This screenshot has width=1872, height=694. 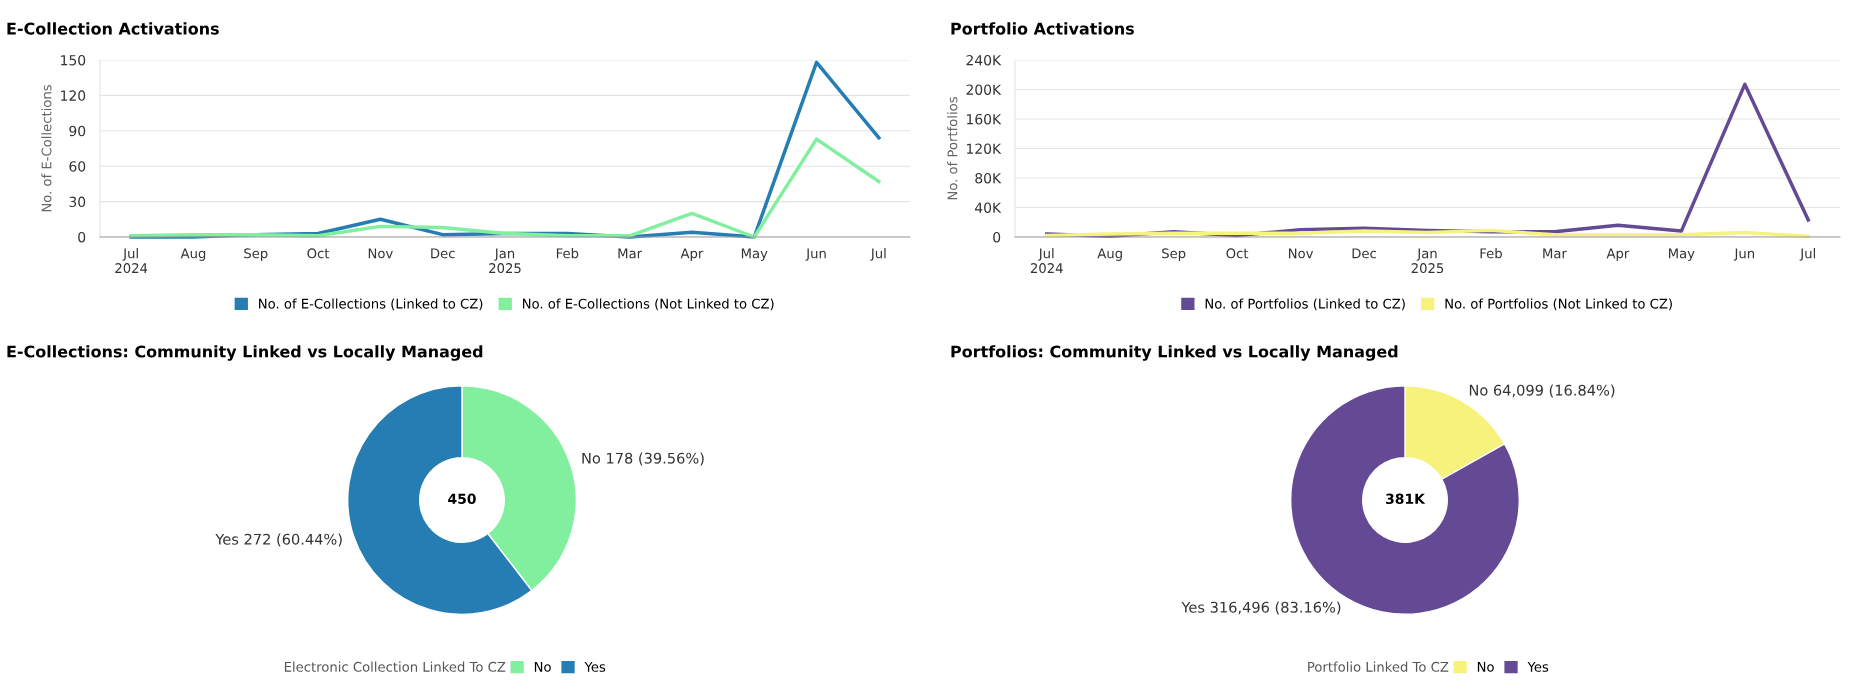 What do you see at coordinates (278, 540) in the screenshot?
I see `data-label: Yes 272 (60.44%)` at bounding box center [278, 540].